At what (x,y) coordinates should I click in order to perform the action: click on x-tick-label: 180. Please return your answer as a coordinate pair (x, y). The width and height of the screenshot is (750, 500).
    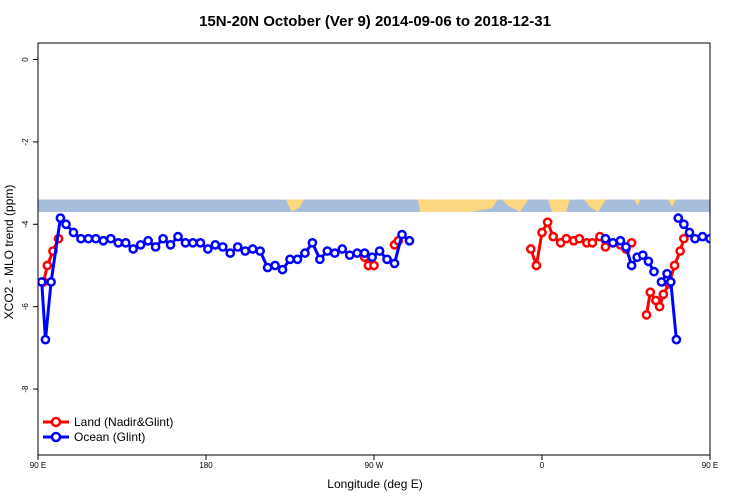
    Looking at the image, I should click on (206, 465).